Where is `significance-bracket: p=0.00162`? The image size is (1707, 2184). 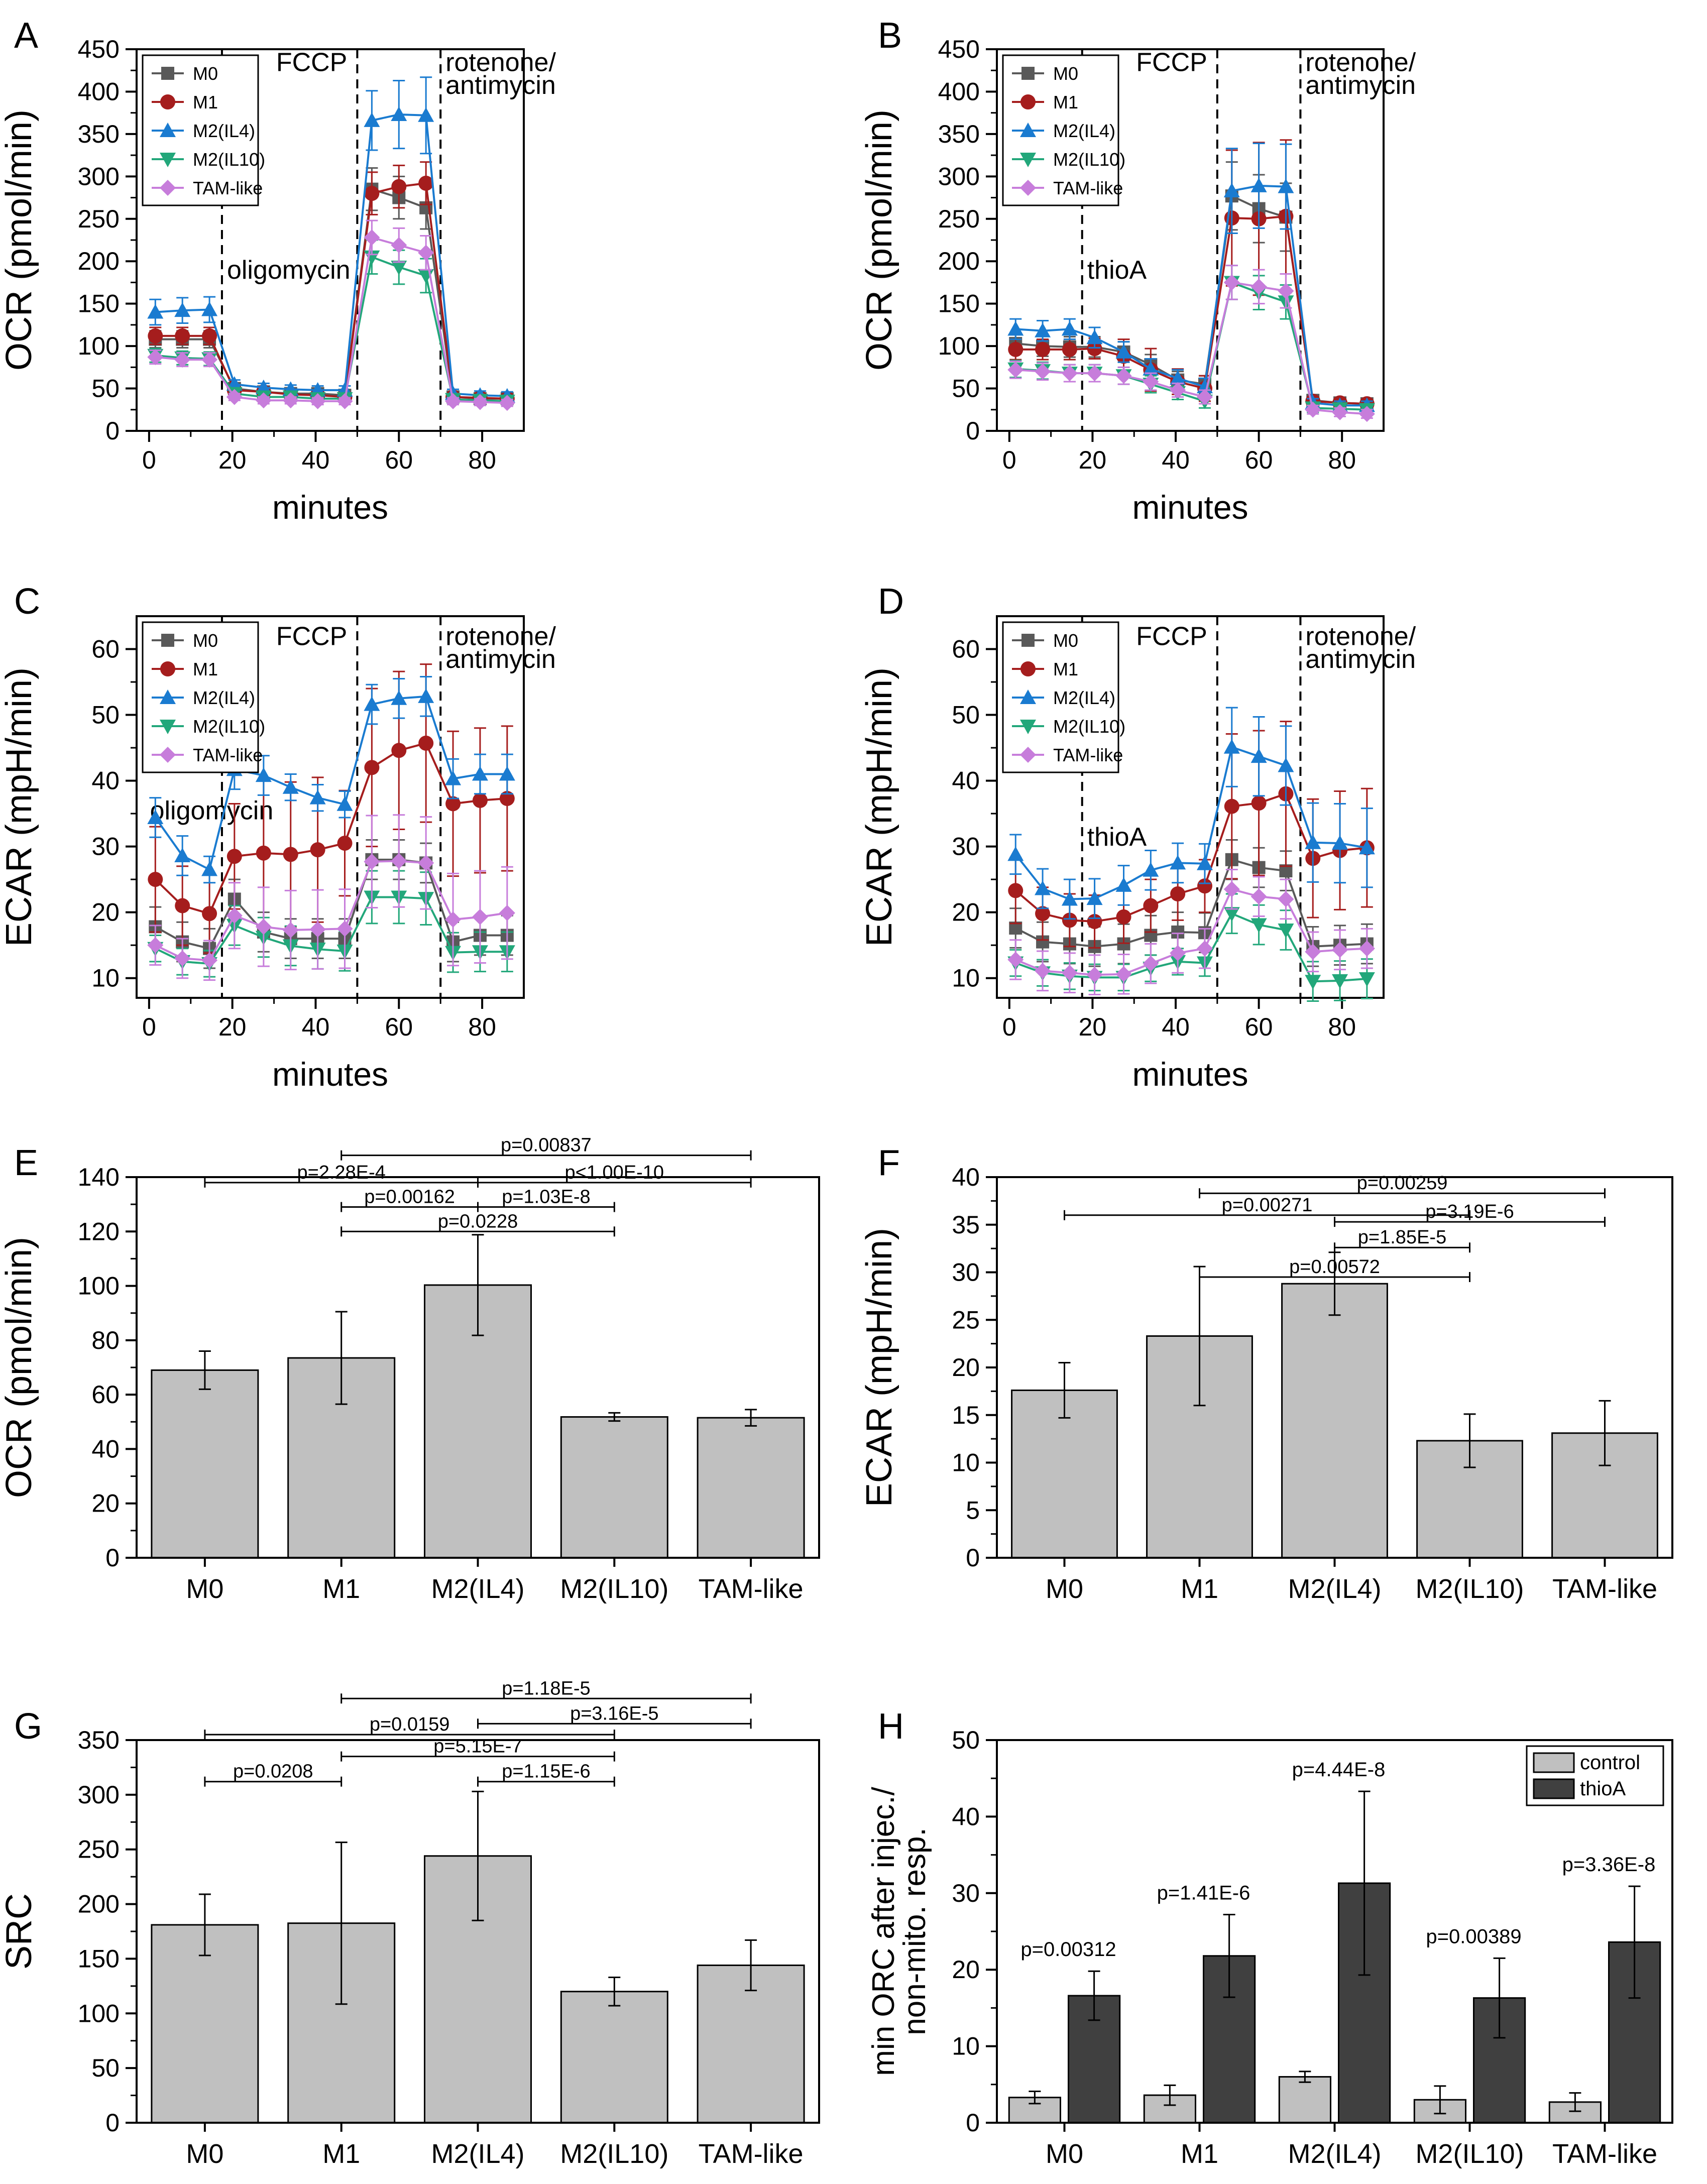
significance-bracket: p=0.00162 is located at coordinates (409, 1199).